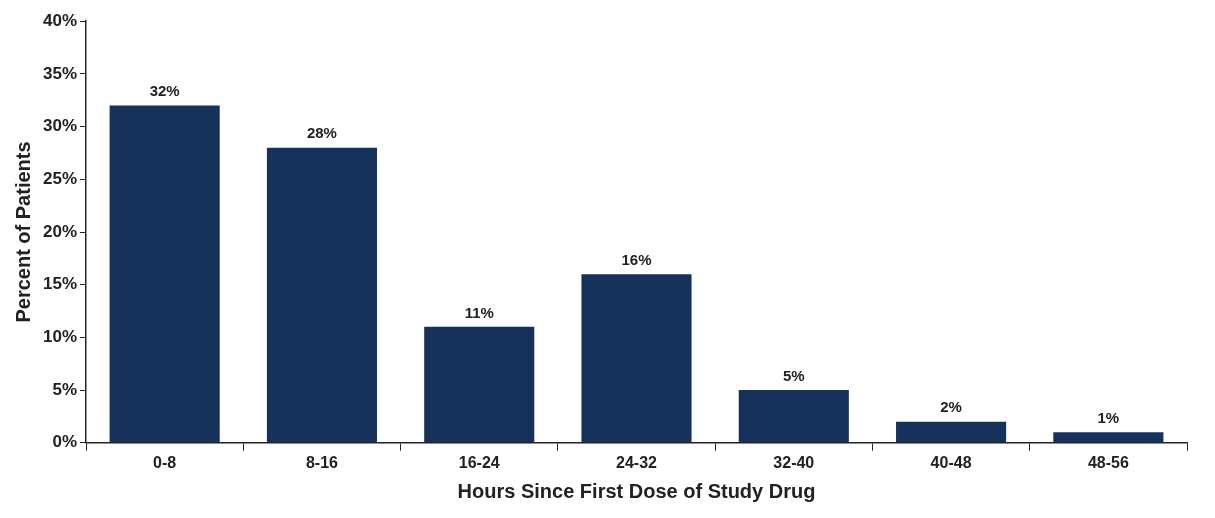 The image size is (1215, 518). Describe the element at coordinates (322, 462) in the screenshot. I see `x-tick-label: 8-16` at that location.